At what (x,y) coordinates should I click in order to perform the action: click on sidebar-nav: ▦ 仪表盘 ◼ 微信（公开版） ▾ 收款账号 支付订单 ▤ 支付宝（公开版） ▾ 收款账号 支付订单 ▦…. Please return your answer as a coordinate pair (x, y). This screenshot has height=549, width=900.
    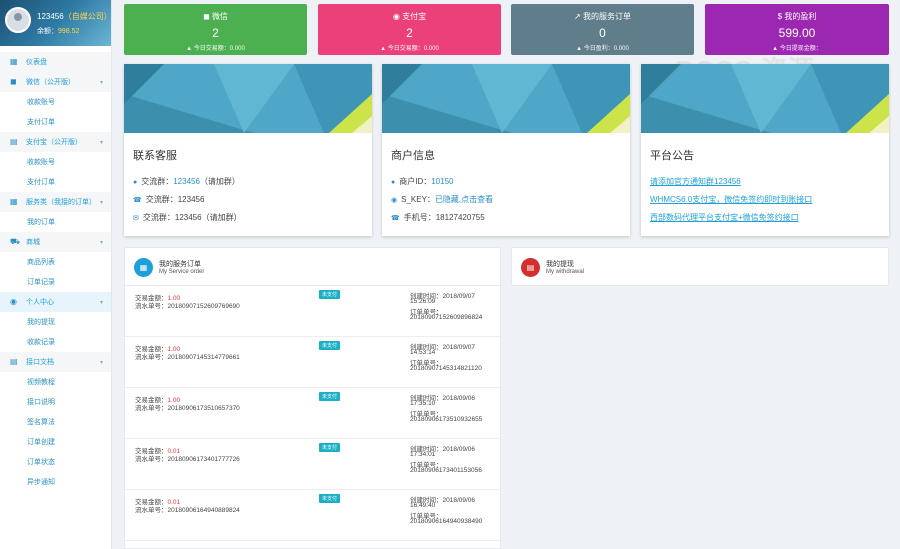
    Looking at the image, I should click on (55, 272).